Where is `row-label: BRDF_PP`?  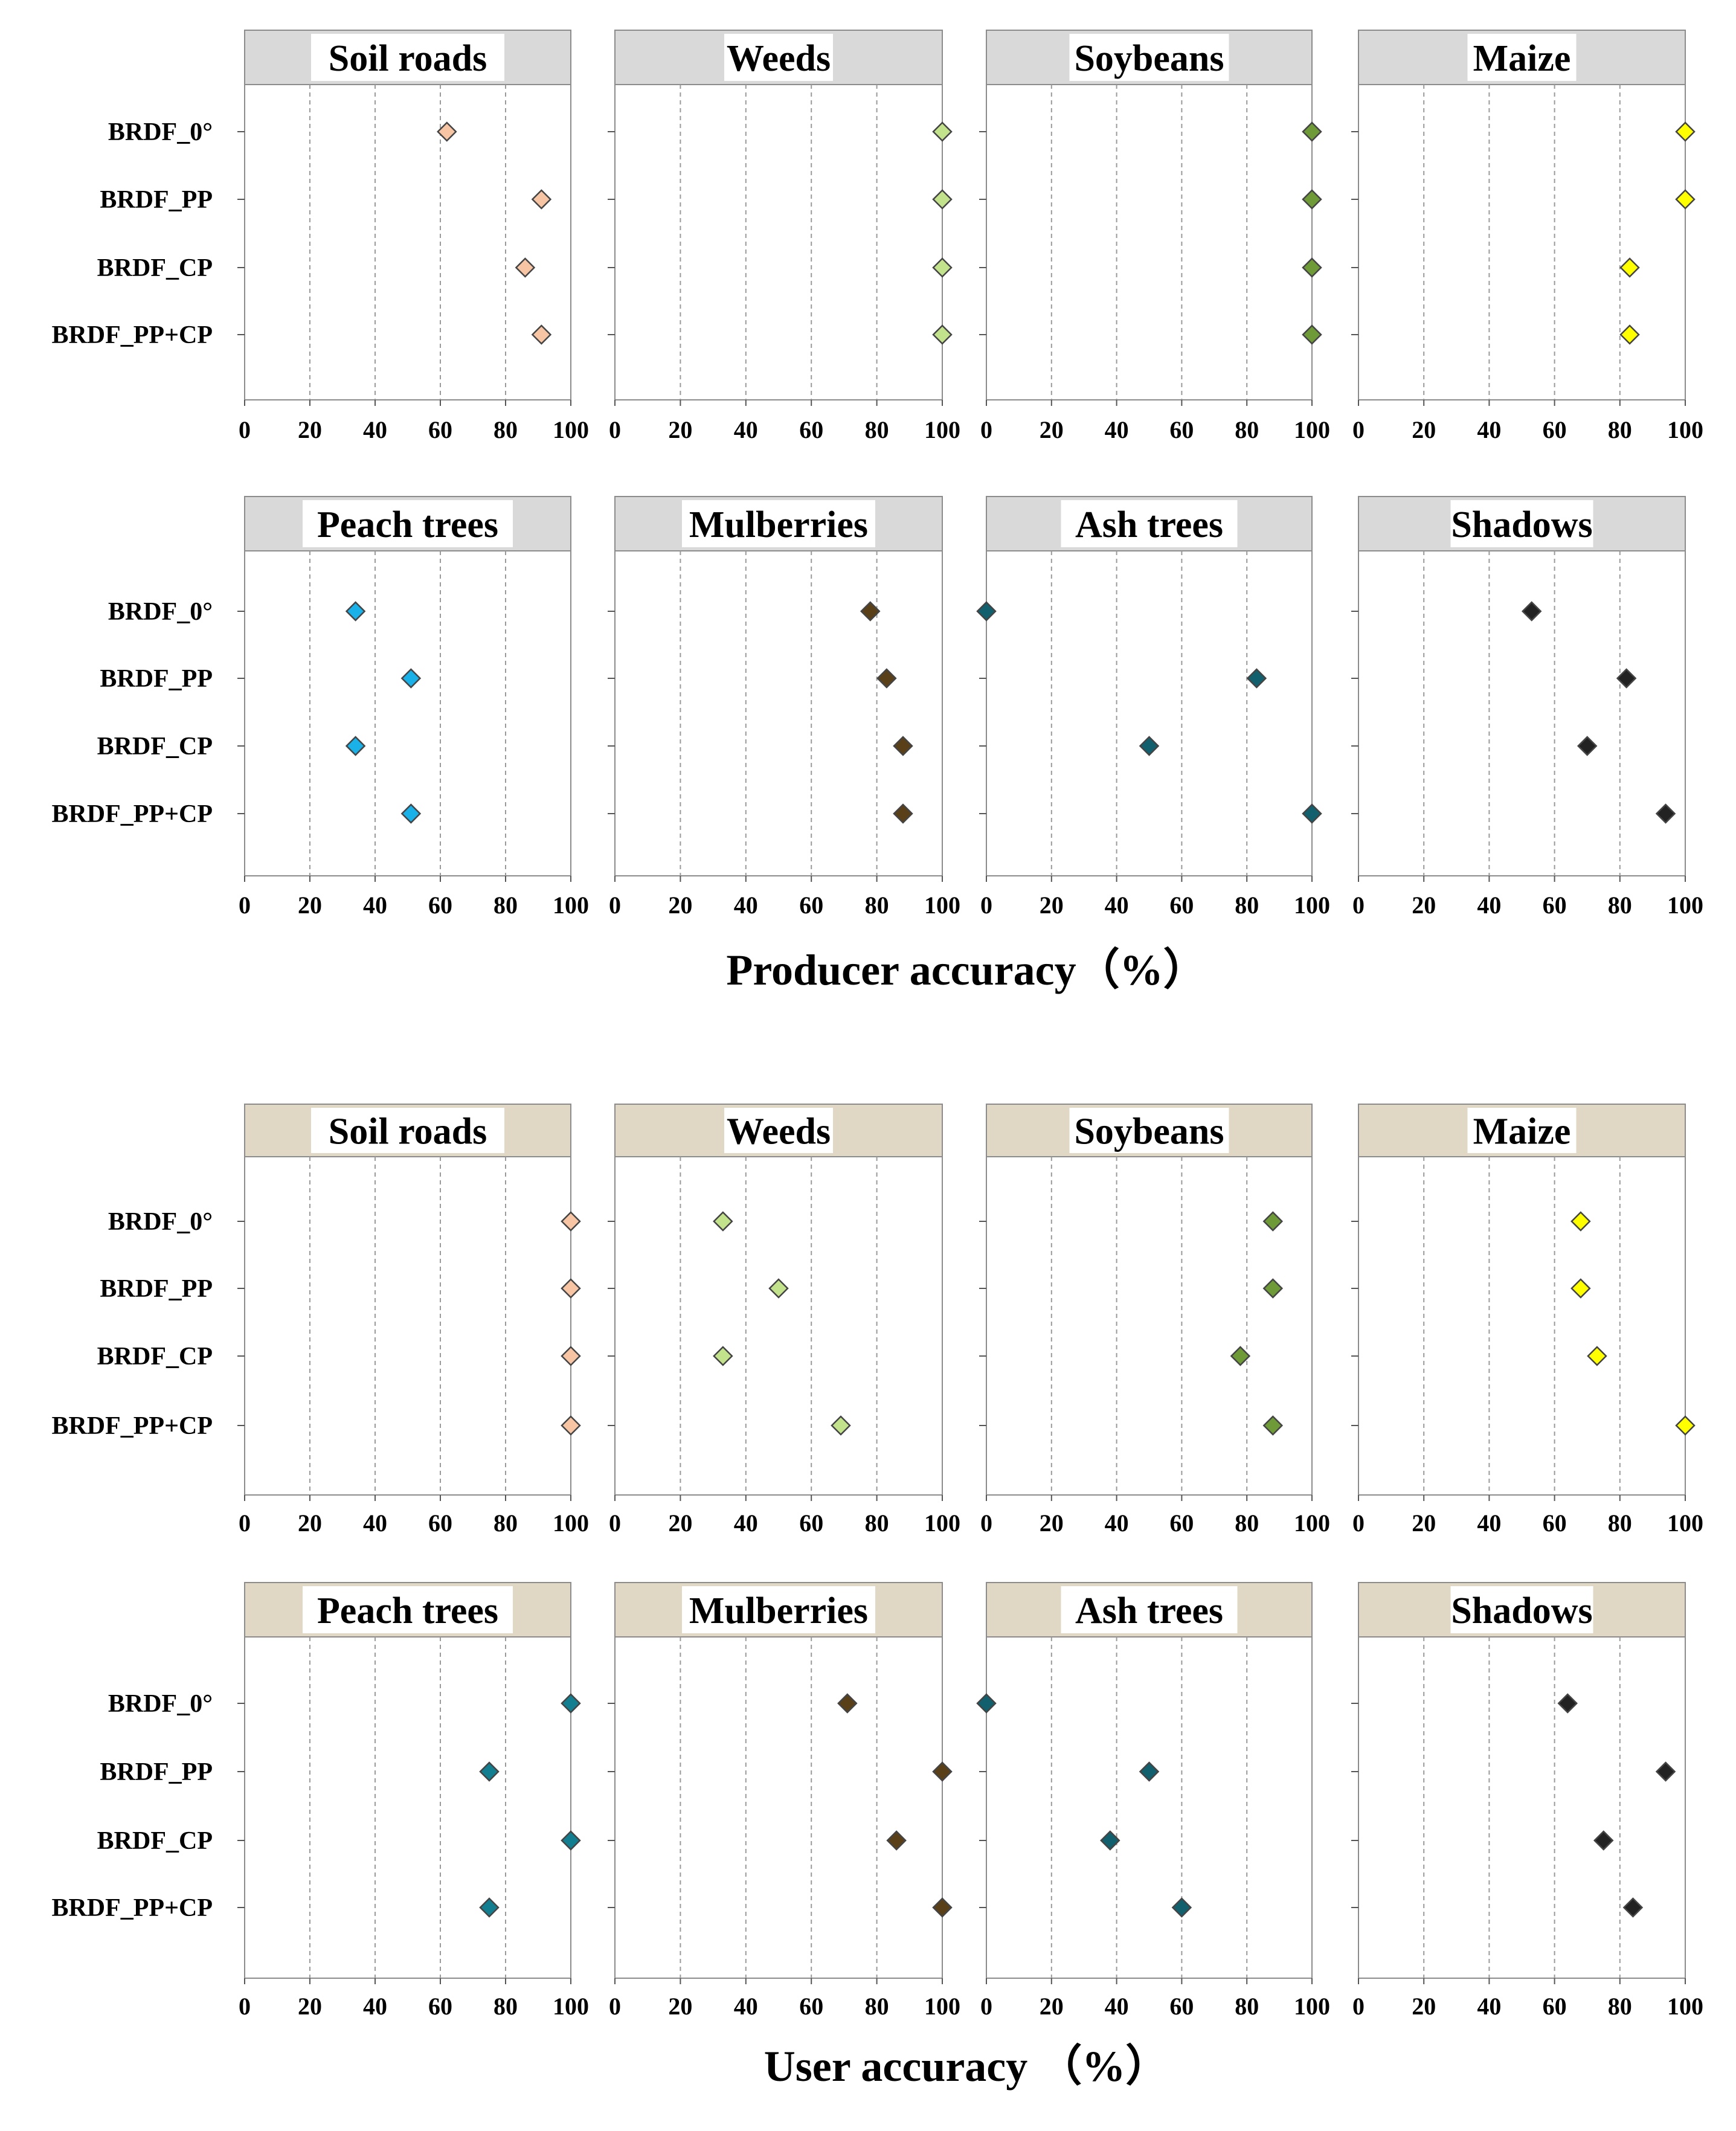 row-label: BRDF_PP is located at coordinates (157, 1289).